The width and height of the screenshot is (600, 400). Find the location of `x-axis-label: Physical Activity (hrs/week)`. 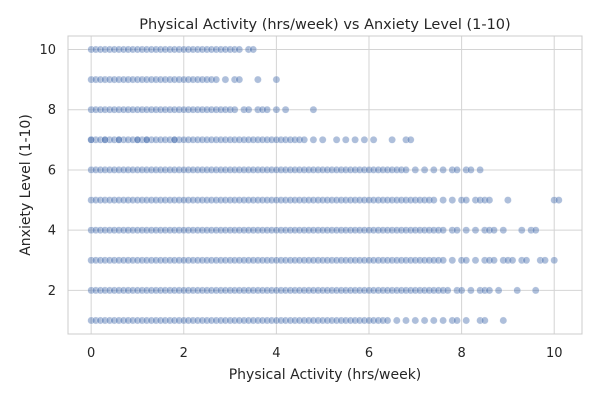

x-axis-label: Physical Activity (hrs/week) is located at coordinates (325, 375).